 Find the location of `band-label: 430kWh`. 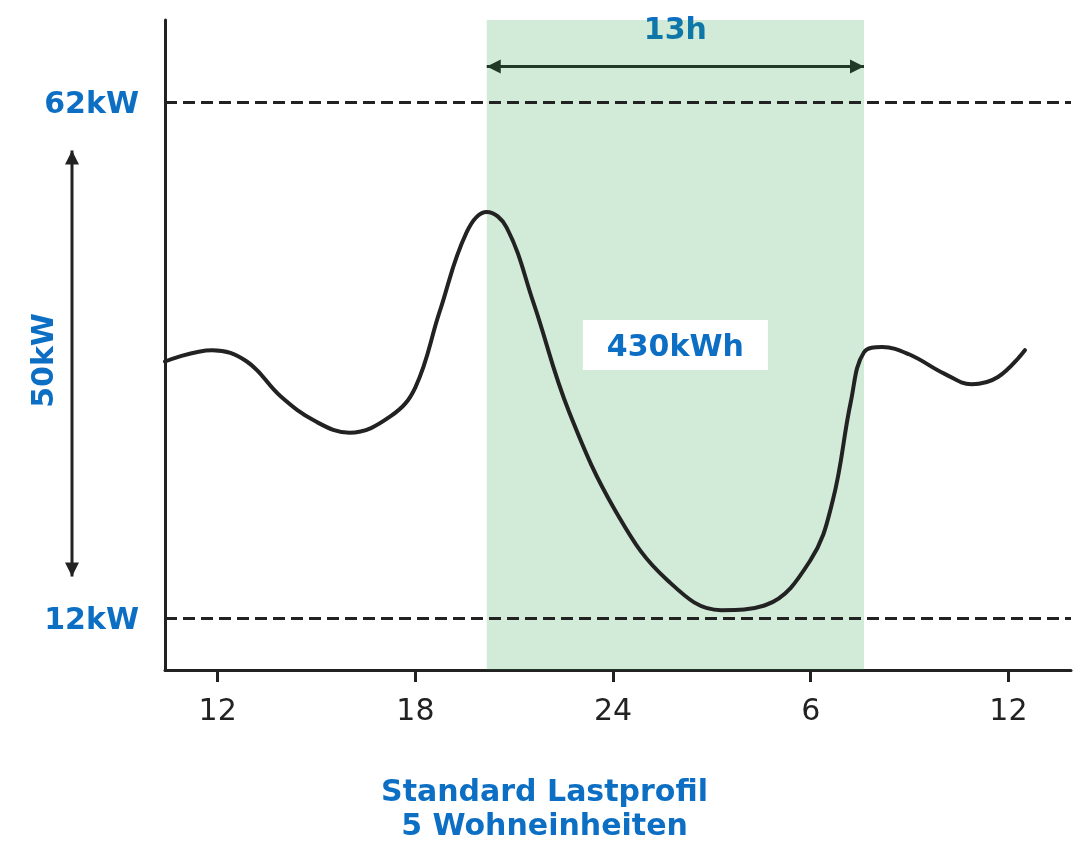

band-label: 430kWh is located at coordinates (675, 345).